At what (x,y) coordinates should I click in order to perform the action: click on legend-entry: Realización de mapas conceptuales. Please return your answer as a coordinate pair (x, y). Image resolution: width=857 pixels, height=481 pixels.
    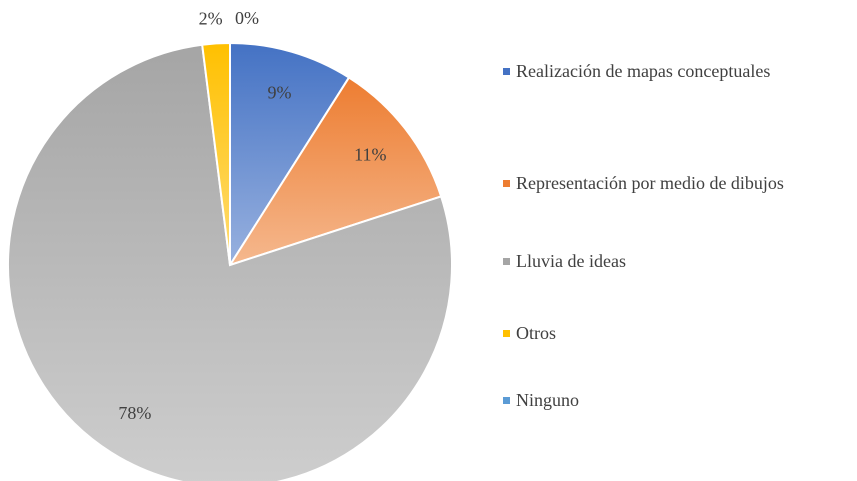
    Looking at the image, I should click on (678, 71).